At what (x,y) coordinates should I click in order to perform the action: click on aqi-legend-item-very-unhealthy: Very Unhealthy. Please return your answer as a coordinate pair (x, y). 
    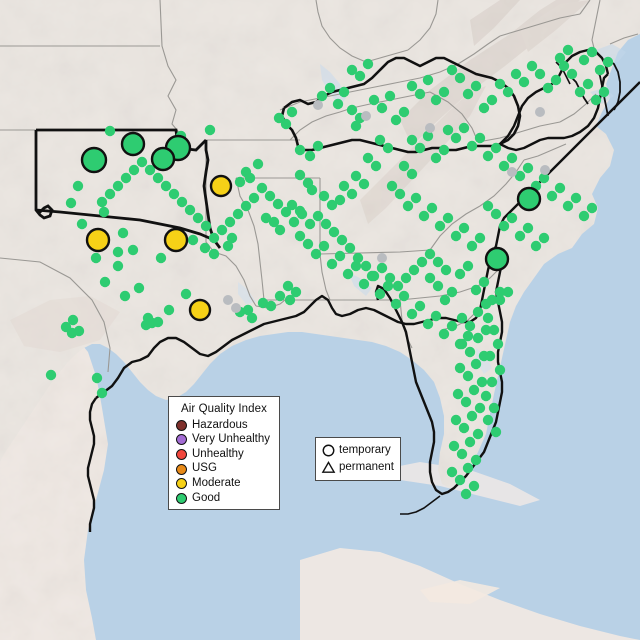
    Looking at the image, I should click on (224, 440).